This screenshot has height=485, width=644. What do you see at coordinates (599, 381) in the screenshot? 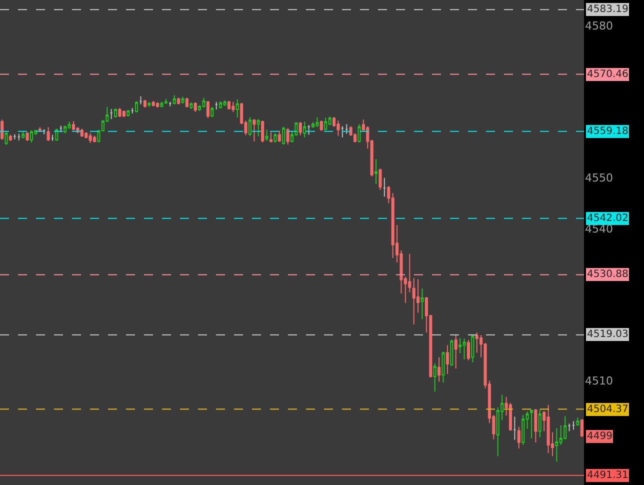
I see `y-tick-label: 4510` at bounding box center [599, 381].